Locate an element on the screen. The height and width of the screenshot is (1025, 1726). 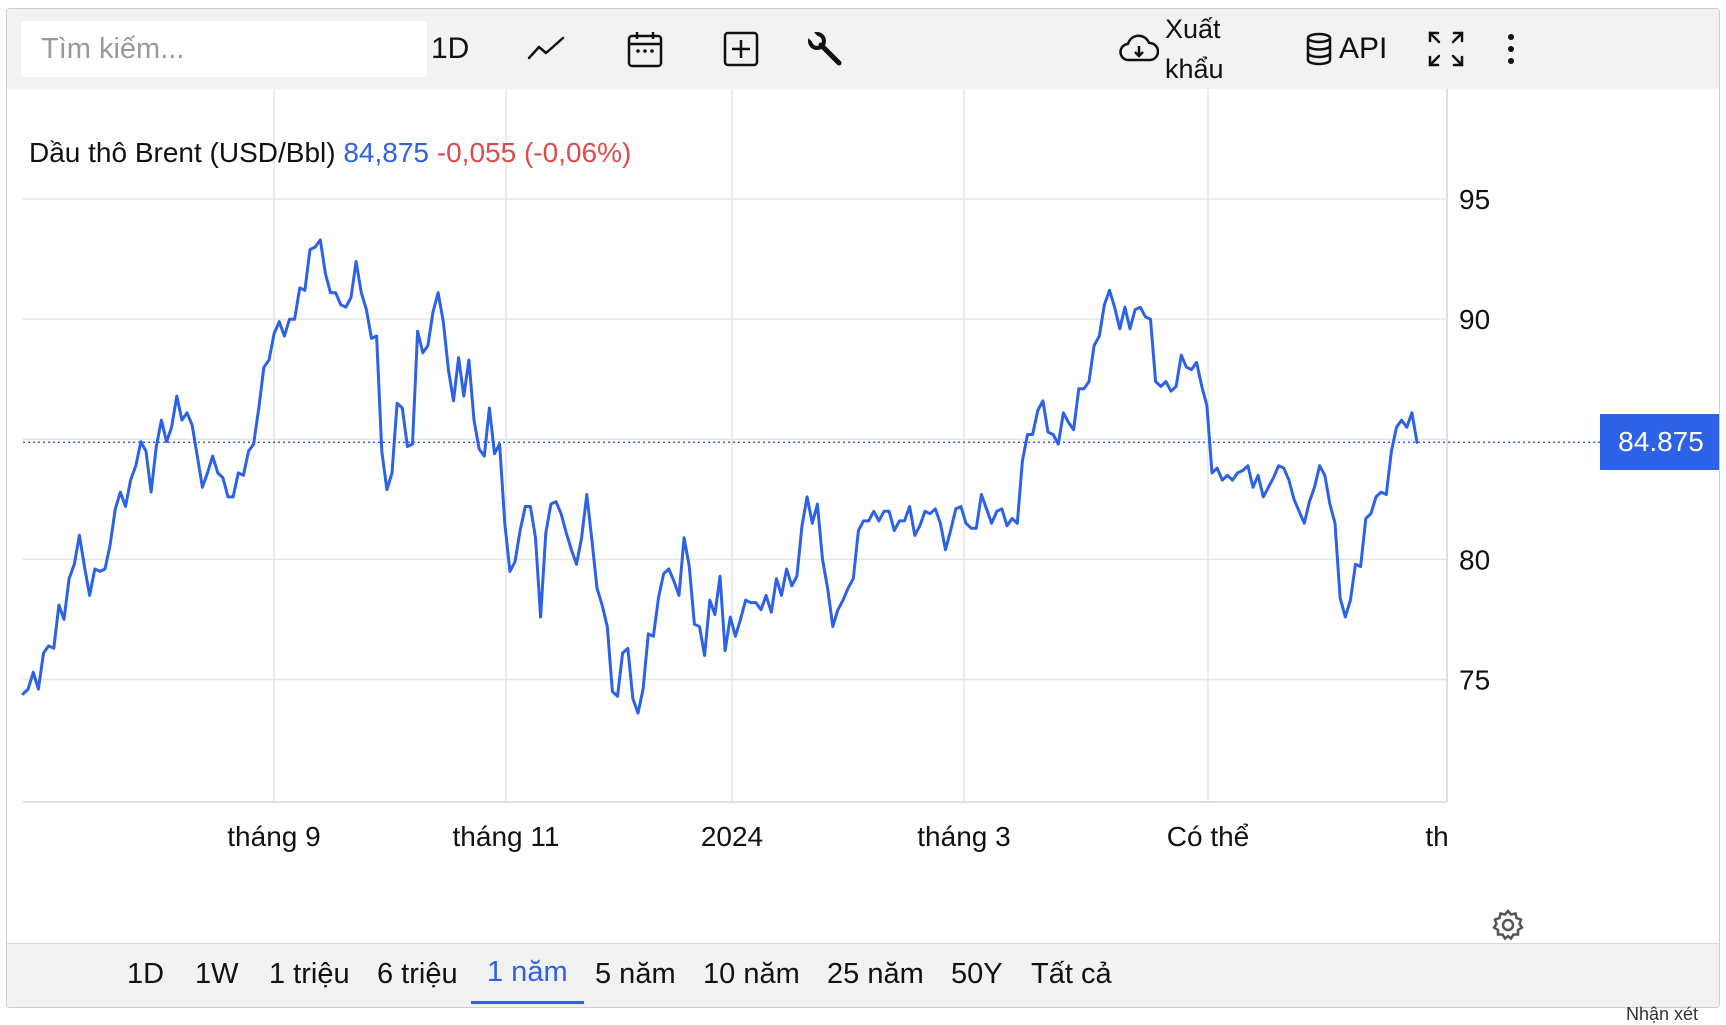
more-options-icon is located at coordinates (1511, 49).